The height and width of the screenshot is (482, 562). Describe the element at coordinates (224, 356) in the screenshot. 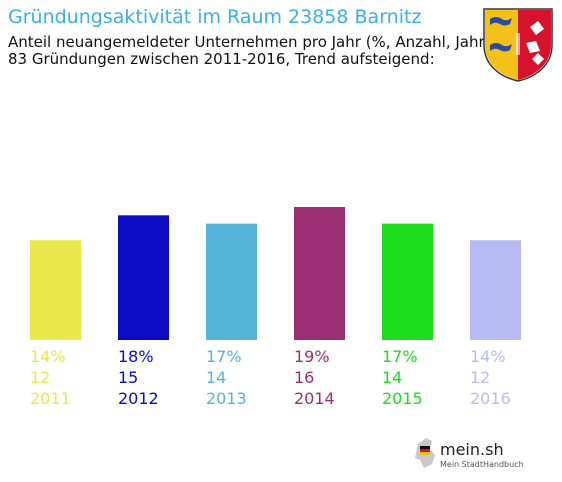

I see `percent-label-2013: 17%` at that location.